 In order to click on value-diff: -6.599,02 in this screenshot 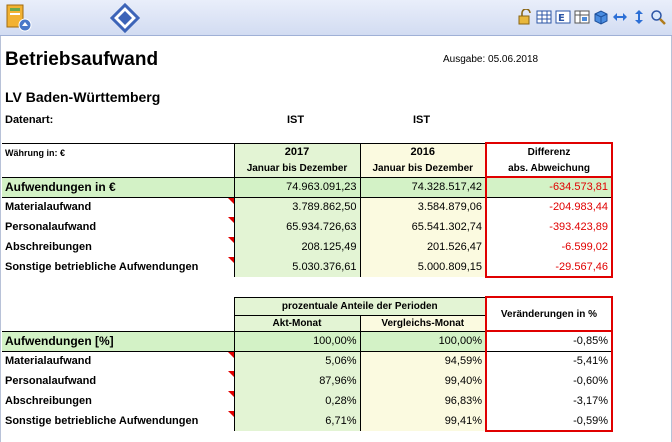, I will do `click(549, 247)`.